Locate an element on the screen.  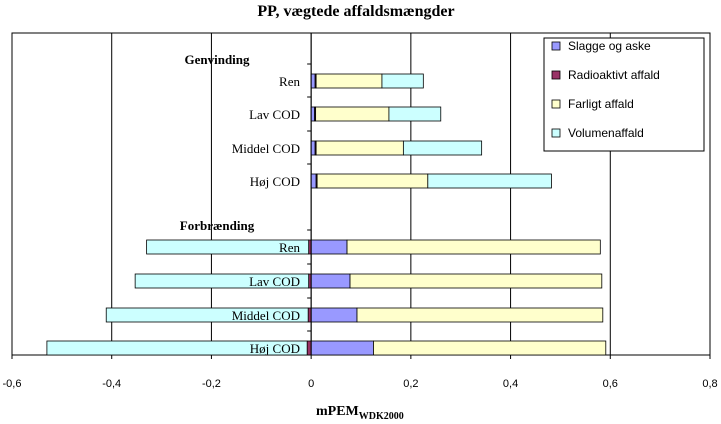
x-axis-title-sub: WDK2000 is located at coordinates (381, 416).